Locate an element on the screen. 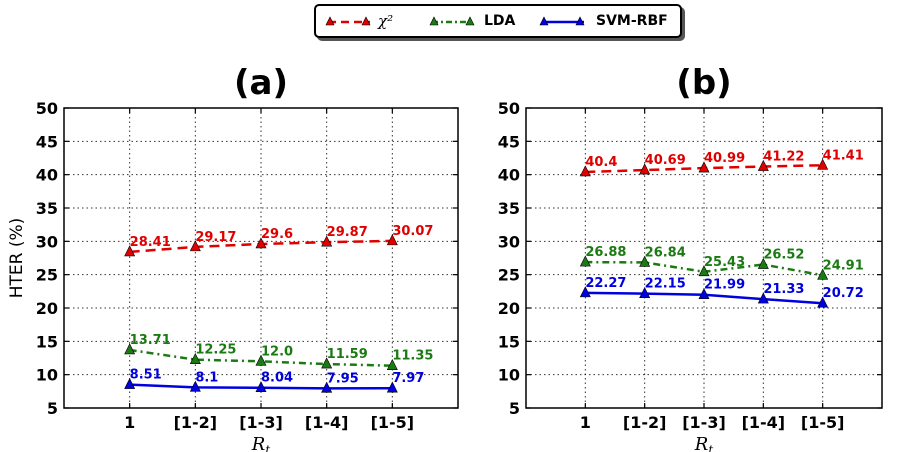 This screenshot has width=910, height=452. data-label: 21.99 is located at coordinates (724, 285).